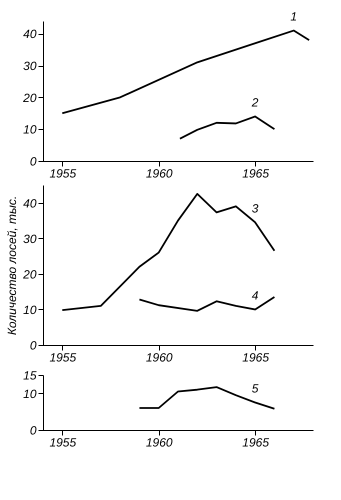  What do you see at coordinates (255, 208) in the screenshot?
I see `series-label: 3` at bounding box center [255, 208].